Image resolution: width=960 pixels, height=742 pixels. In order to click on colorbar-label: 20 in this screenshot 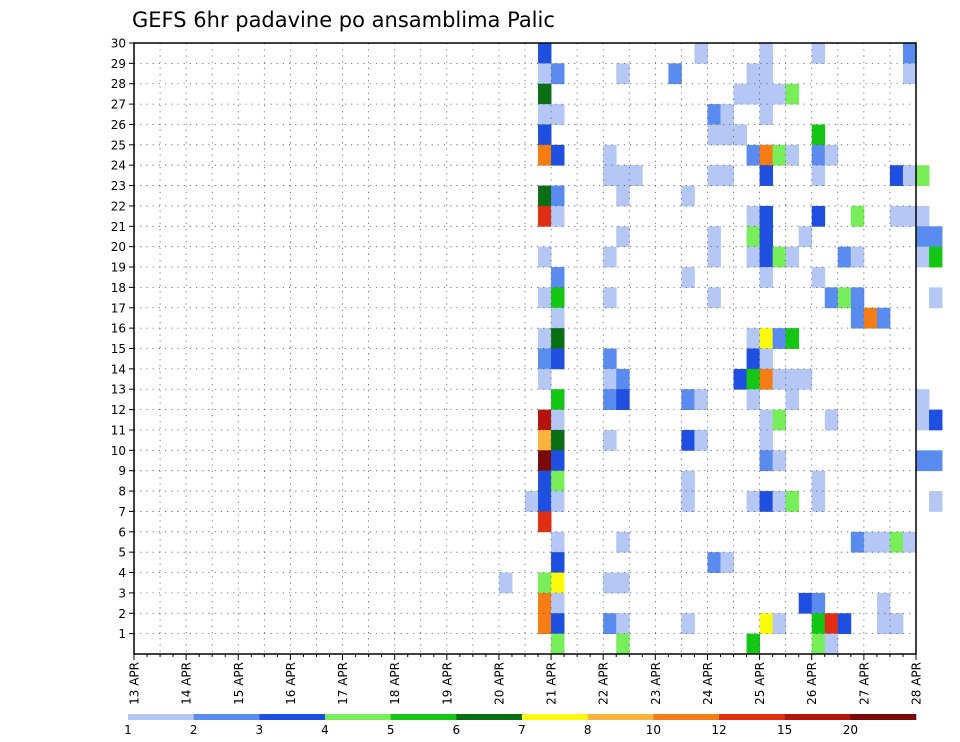, I will do `click(850, 730)`.